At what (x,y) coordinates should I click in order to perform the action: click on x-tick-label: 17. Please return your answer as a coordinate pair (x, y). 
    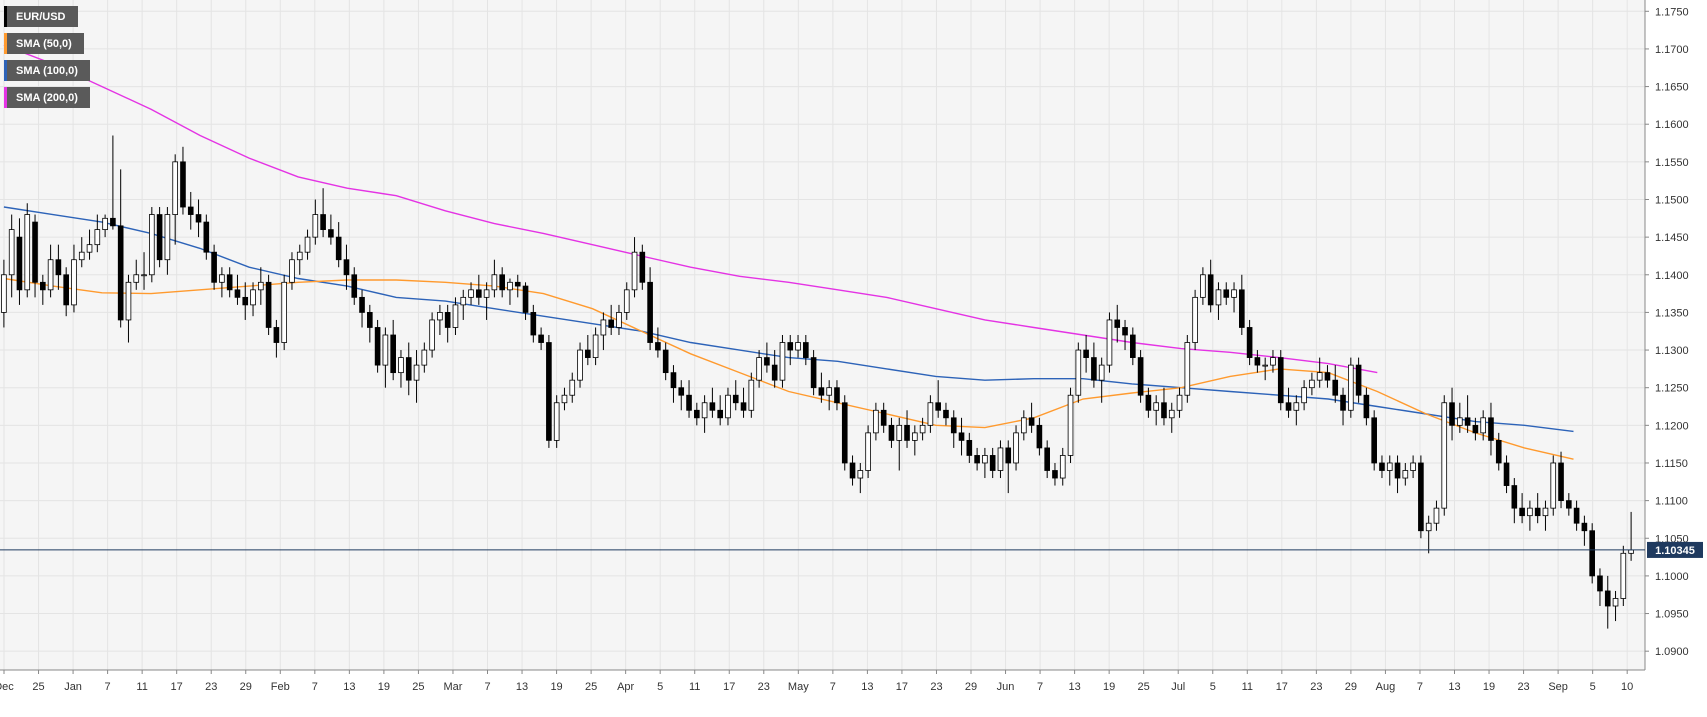
    Looking at the image, I should click on (729, 687).